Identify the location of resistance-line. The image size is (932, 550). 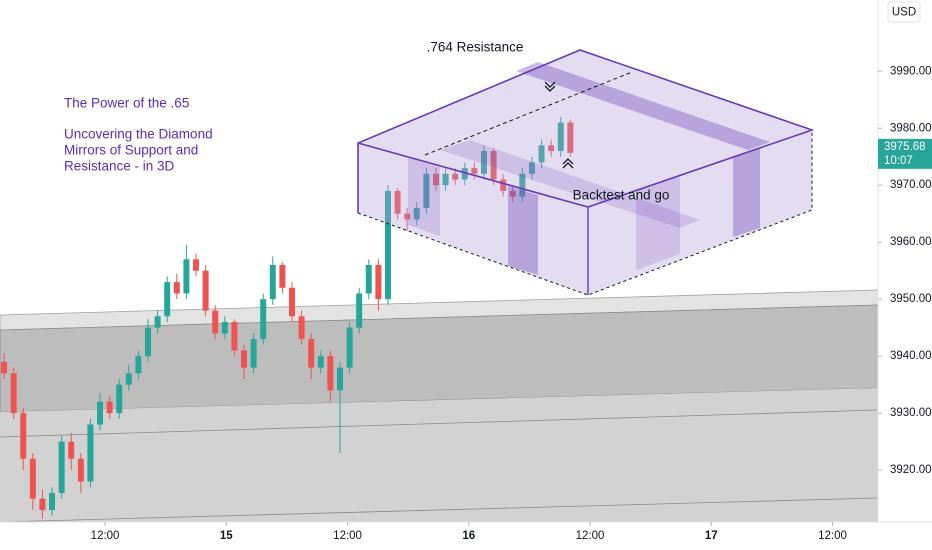
(528, 113).